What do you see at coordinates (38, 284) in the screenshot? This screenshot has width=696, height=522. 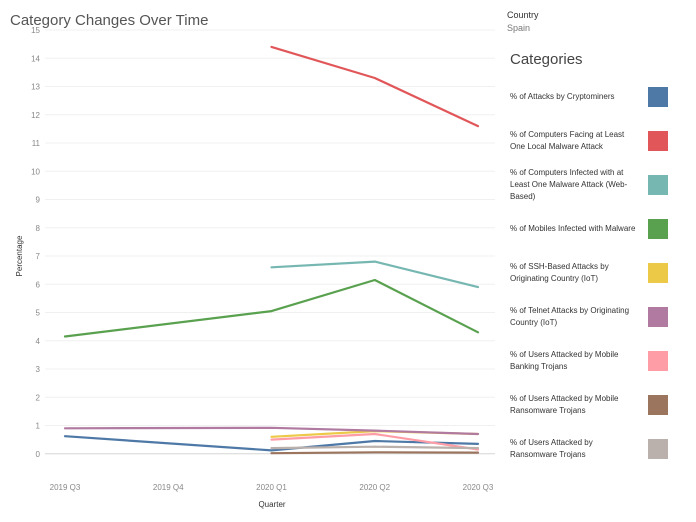 I see `y-tick-label: 6` at bounding box center [38, 284].